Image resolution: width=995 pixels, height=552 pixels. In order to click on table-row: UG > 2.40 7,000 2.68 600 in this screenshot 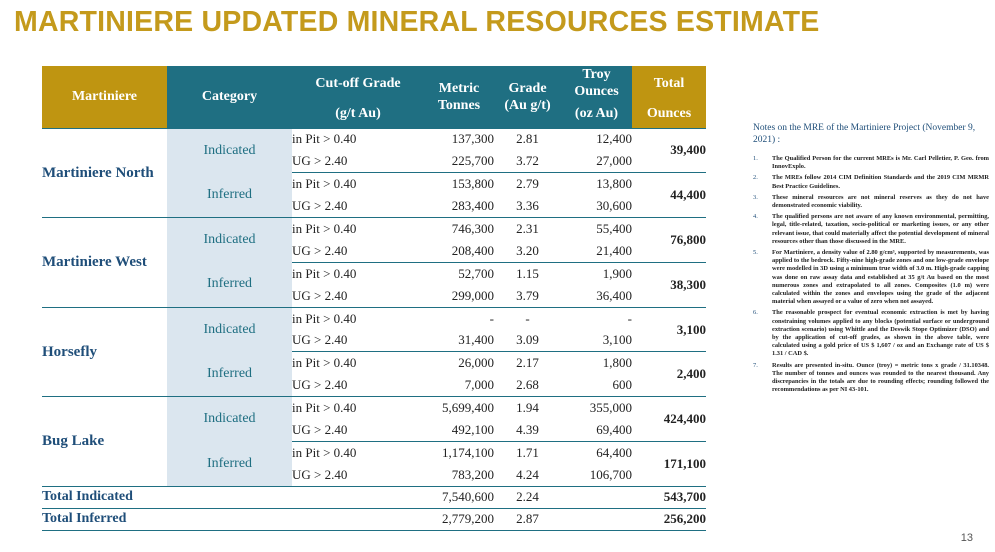, I will do `click(374, 385)`.